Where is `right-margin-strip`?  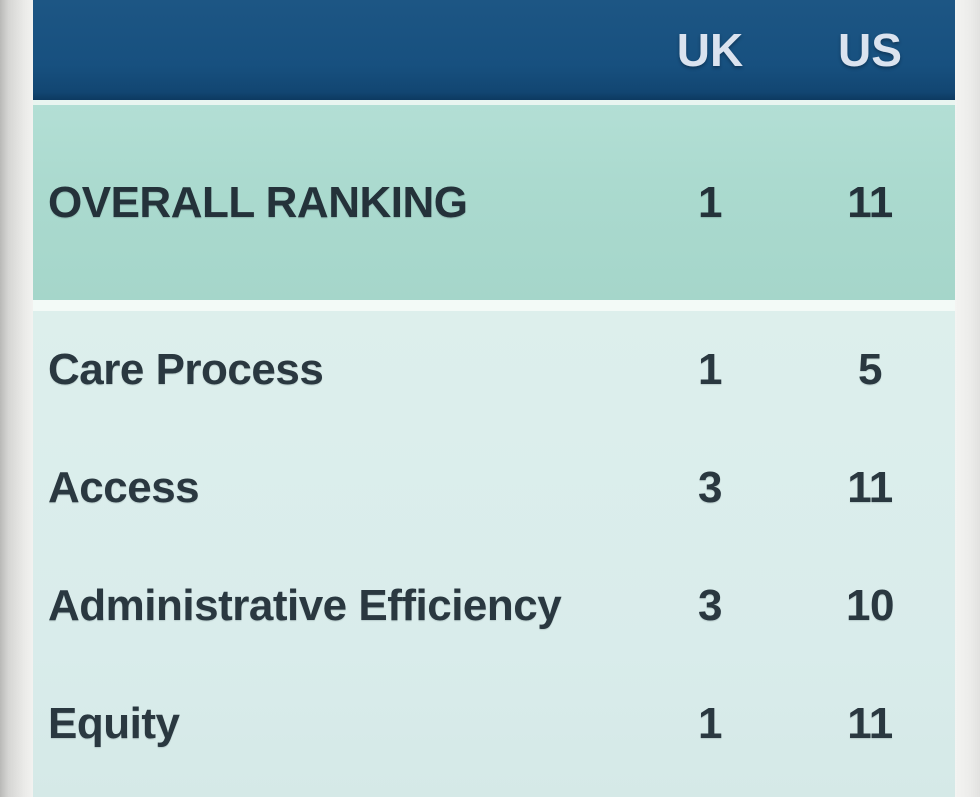
right-margin-strip is located at coordinates (967, 398).